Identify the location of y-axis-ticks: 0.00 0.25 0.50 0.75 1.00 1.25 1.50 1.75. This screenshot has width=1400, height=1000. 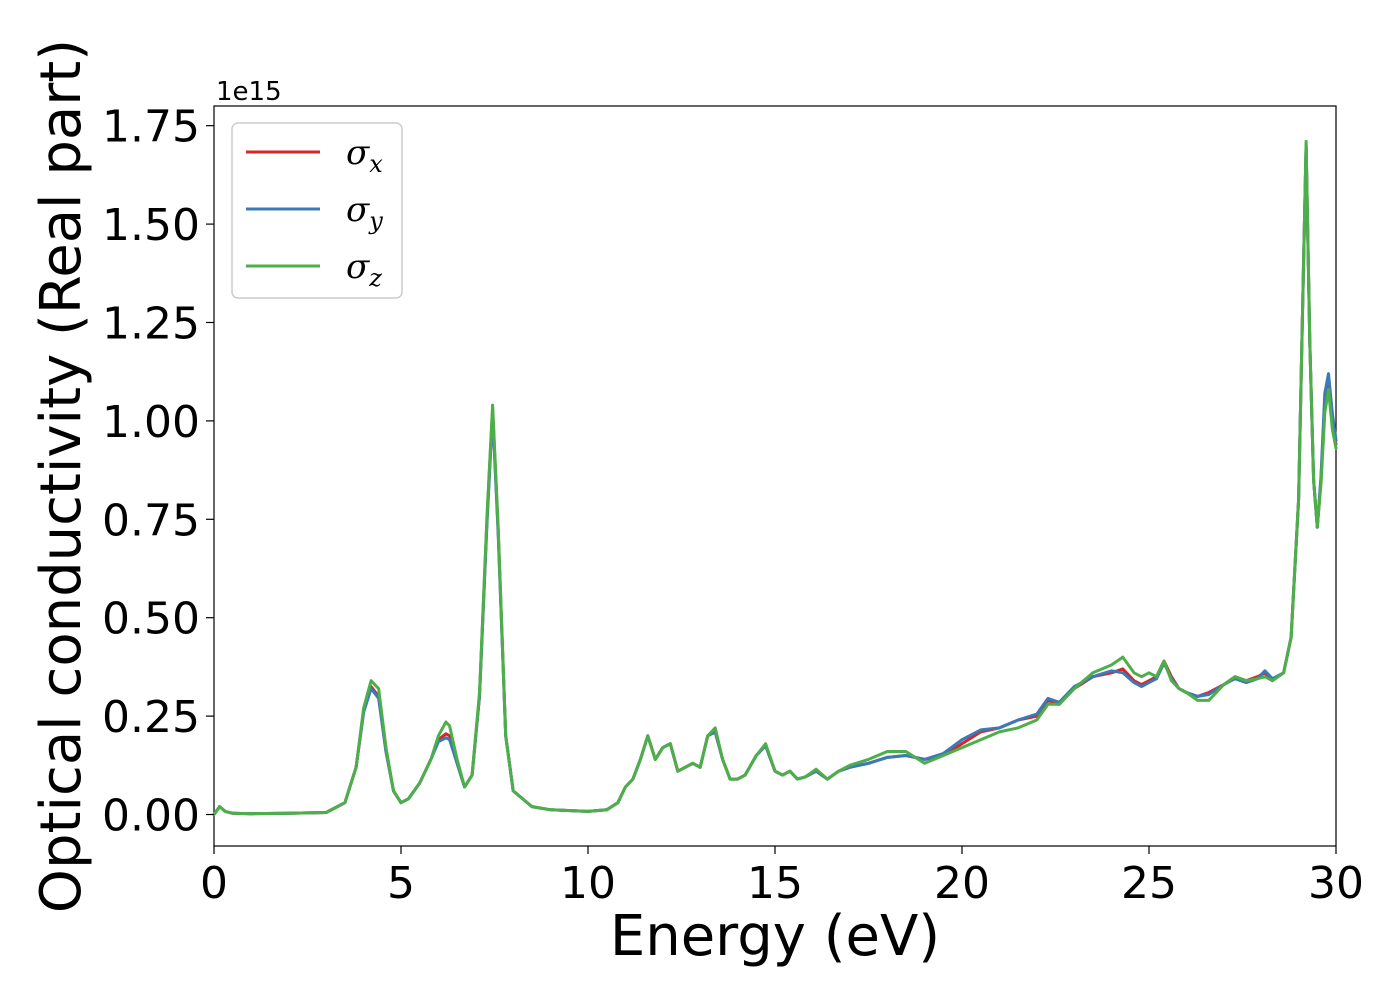
(158, 472).